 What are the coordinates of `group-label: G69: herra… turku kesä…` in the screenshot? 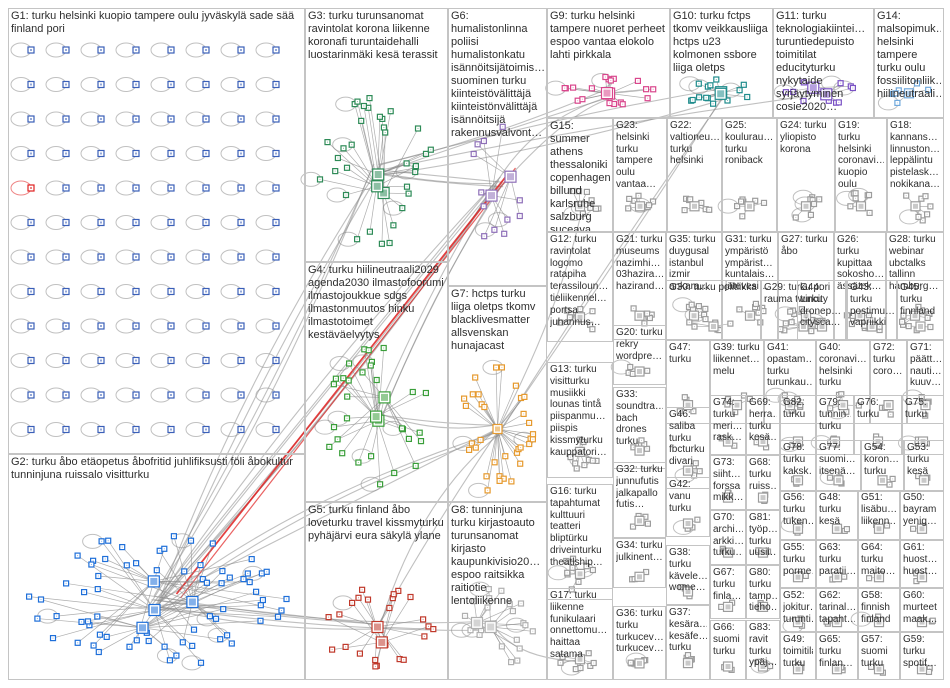 It's located at (763, 420).